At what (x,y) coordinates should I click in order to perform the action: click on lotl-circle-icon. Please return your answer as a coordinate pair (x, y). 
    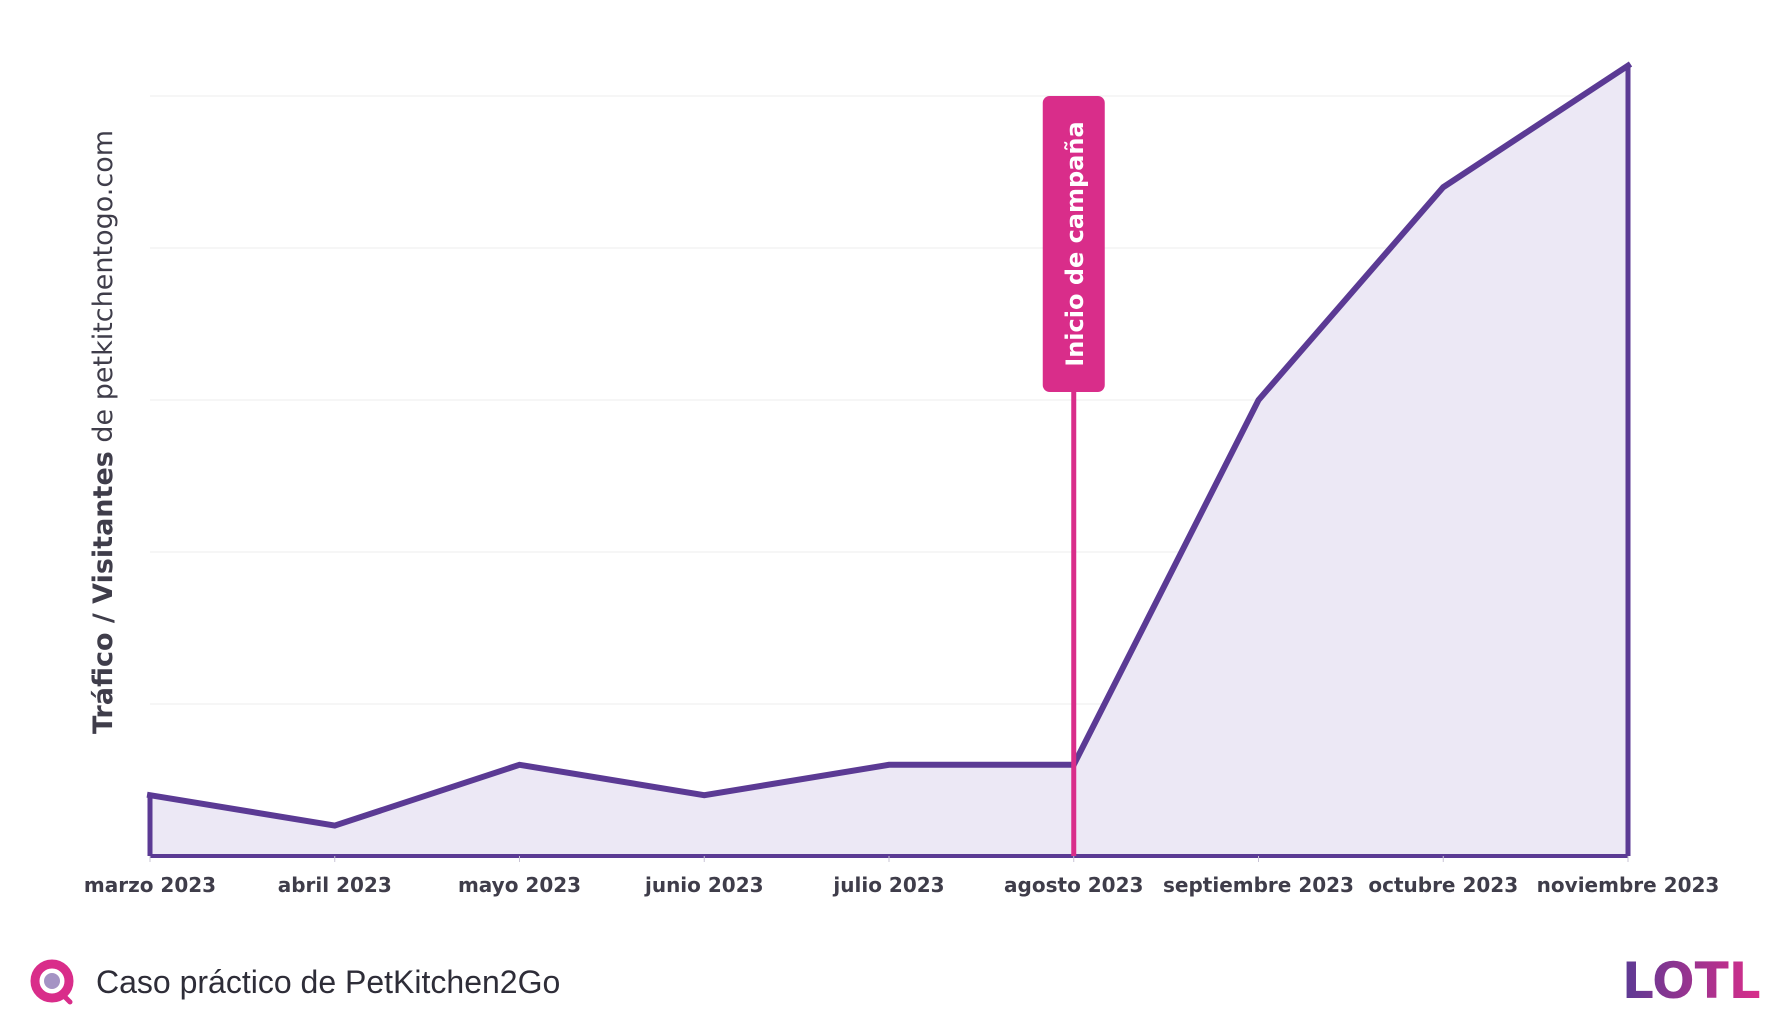
    Looking at the image, I should click on (52, 982).